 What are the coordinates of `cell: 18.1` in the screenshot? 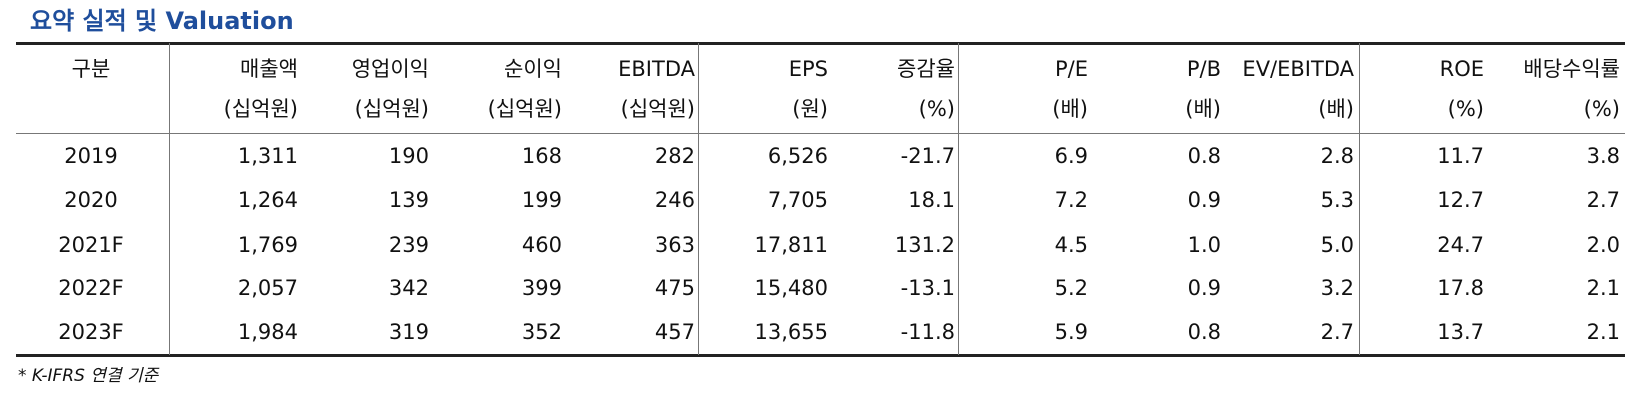 It's located at (931, 200).